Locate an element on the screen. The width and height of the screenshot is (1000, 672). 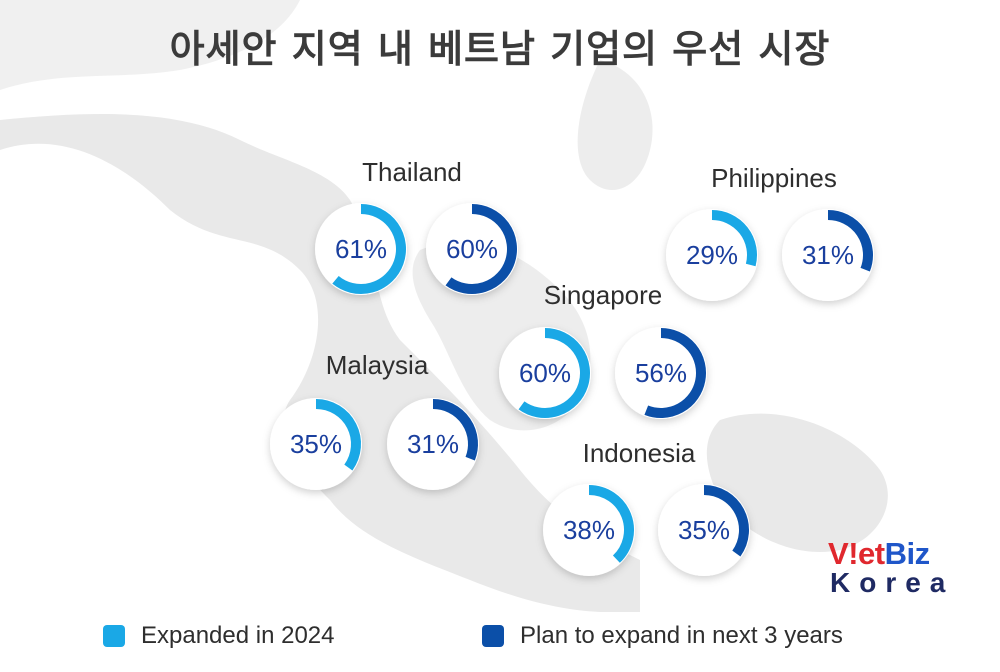
singapore-expanded-2024-value-label: 60% is located at coordinates (545, 373).